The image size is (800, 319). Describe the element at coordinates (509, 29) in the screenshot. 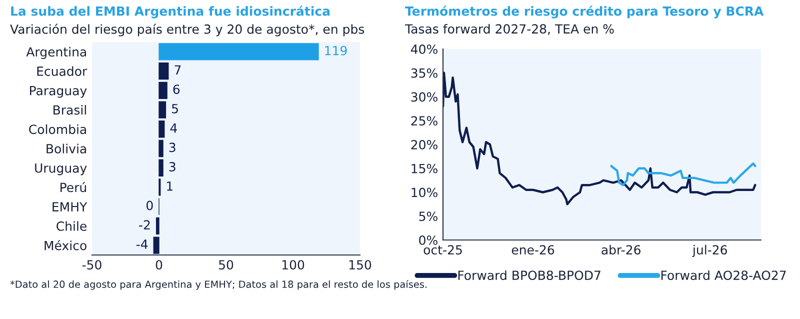

I see `chart-subtitle: Tasas forward 2027-28, TEA en %` at that location.